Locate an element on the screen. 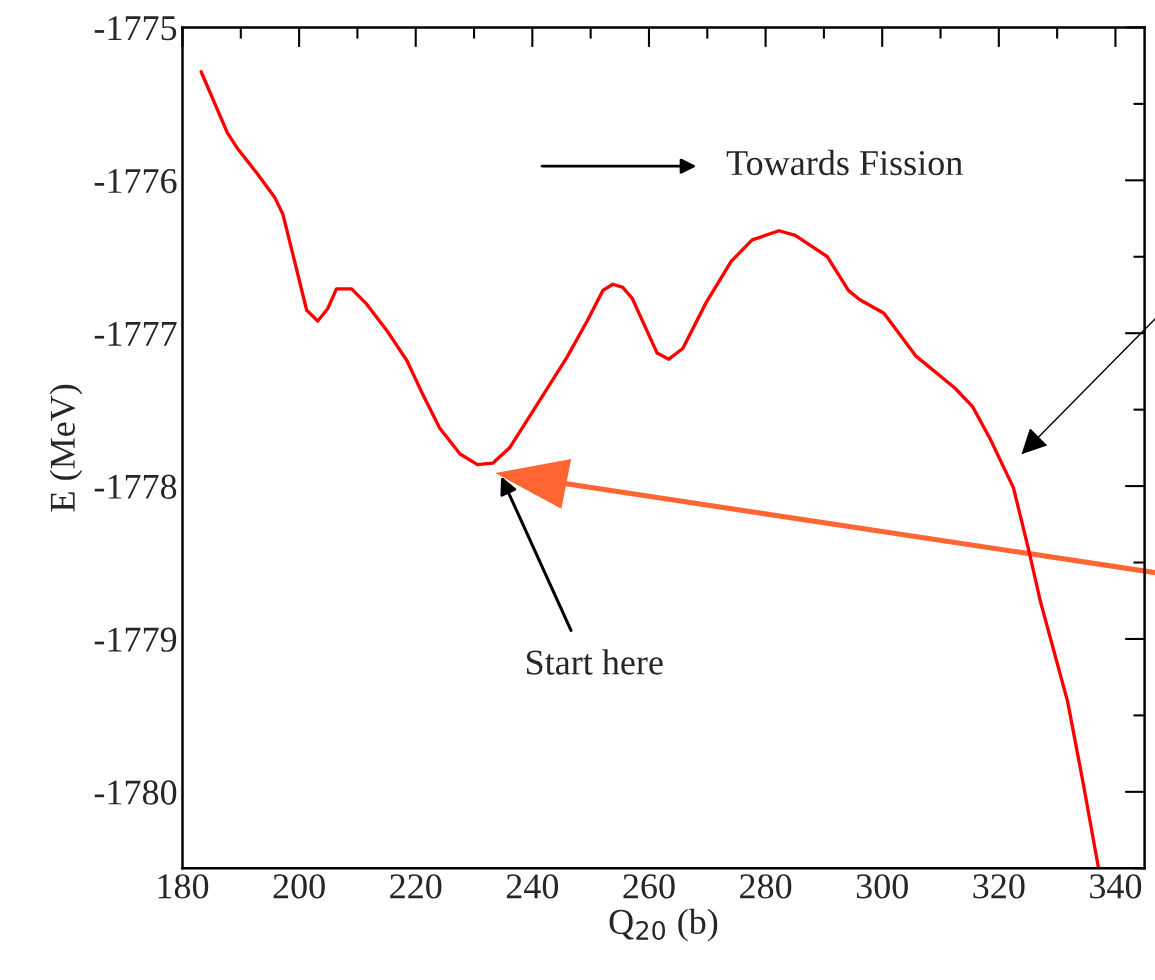  x-tick-label: 300 is located at coordinates (882, 886).